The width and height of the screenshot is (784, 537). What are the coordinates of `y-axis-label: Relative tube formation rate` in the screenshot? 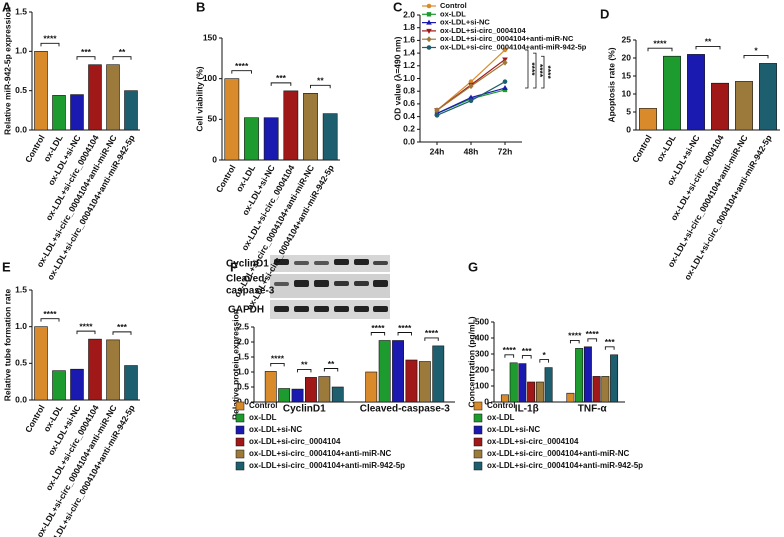 It's located at (7, 345).